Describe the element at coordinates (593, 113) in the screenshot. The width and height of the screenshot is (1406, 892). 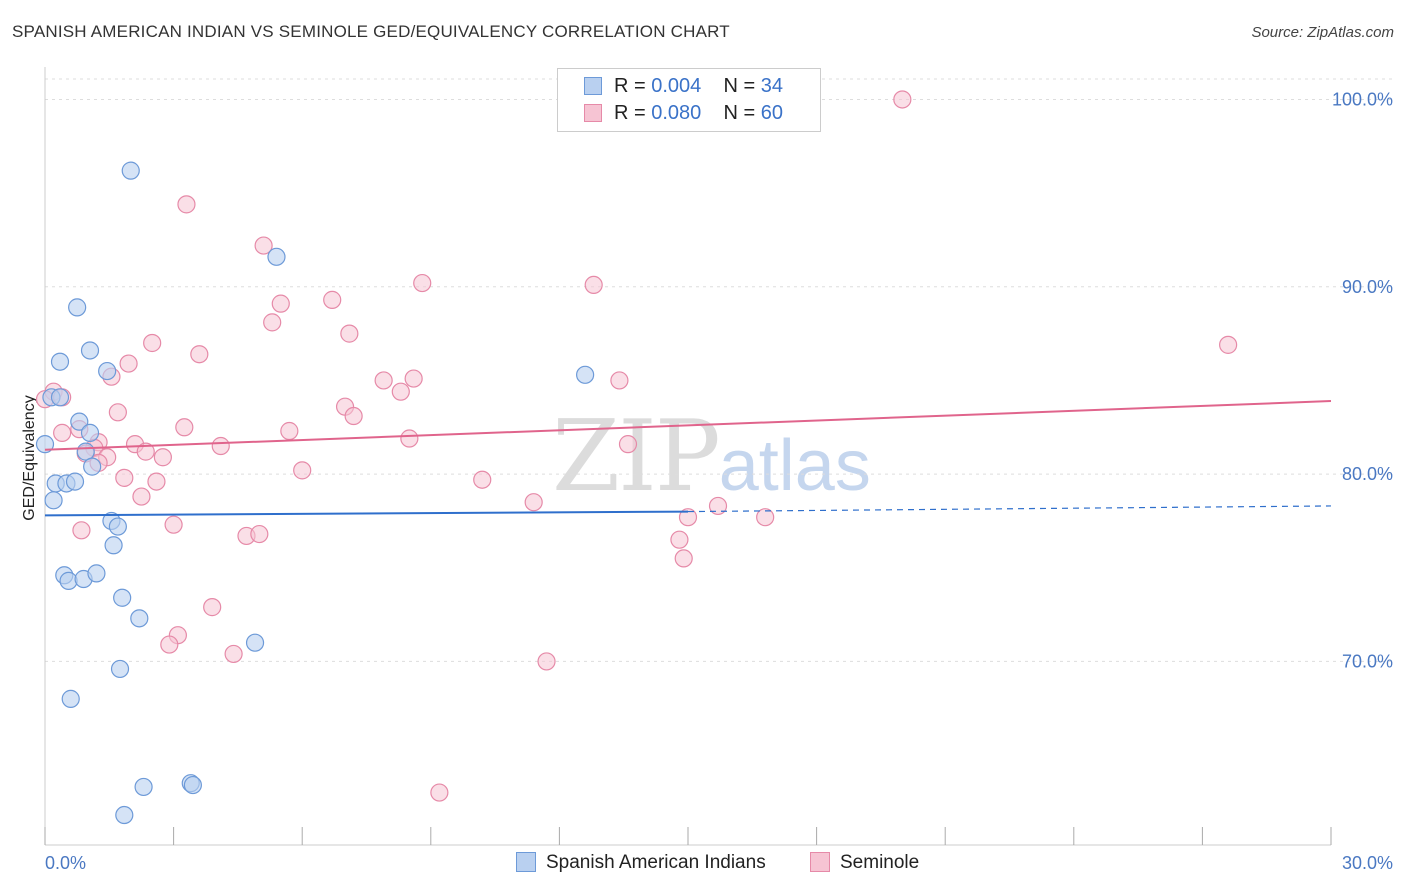
I see `legend-swatch-pink` at that location.